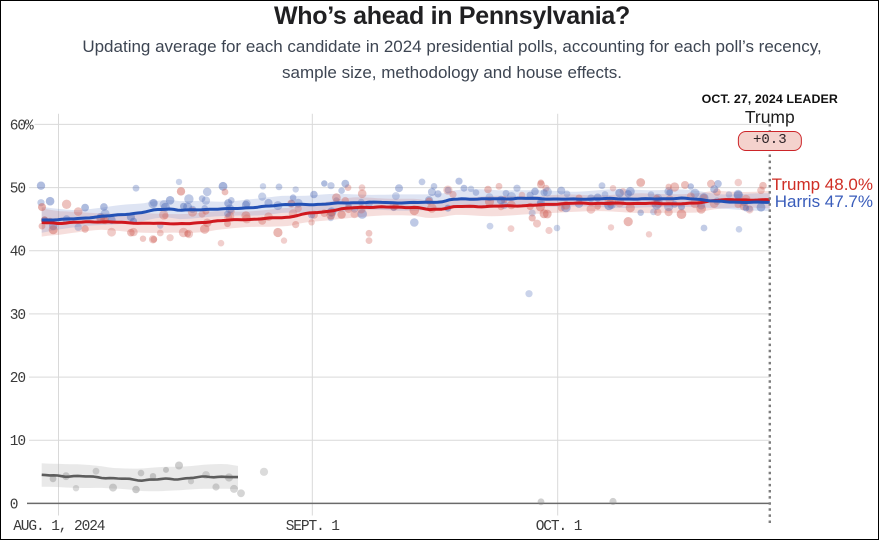  Describe the element at coordinates (18, 316) in the screenshot. I see `svg-text: 30` at that location.